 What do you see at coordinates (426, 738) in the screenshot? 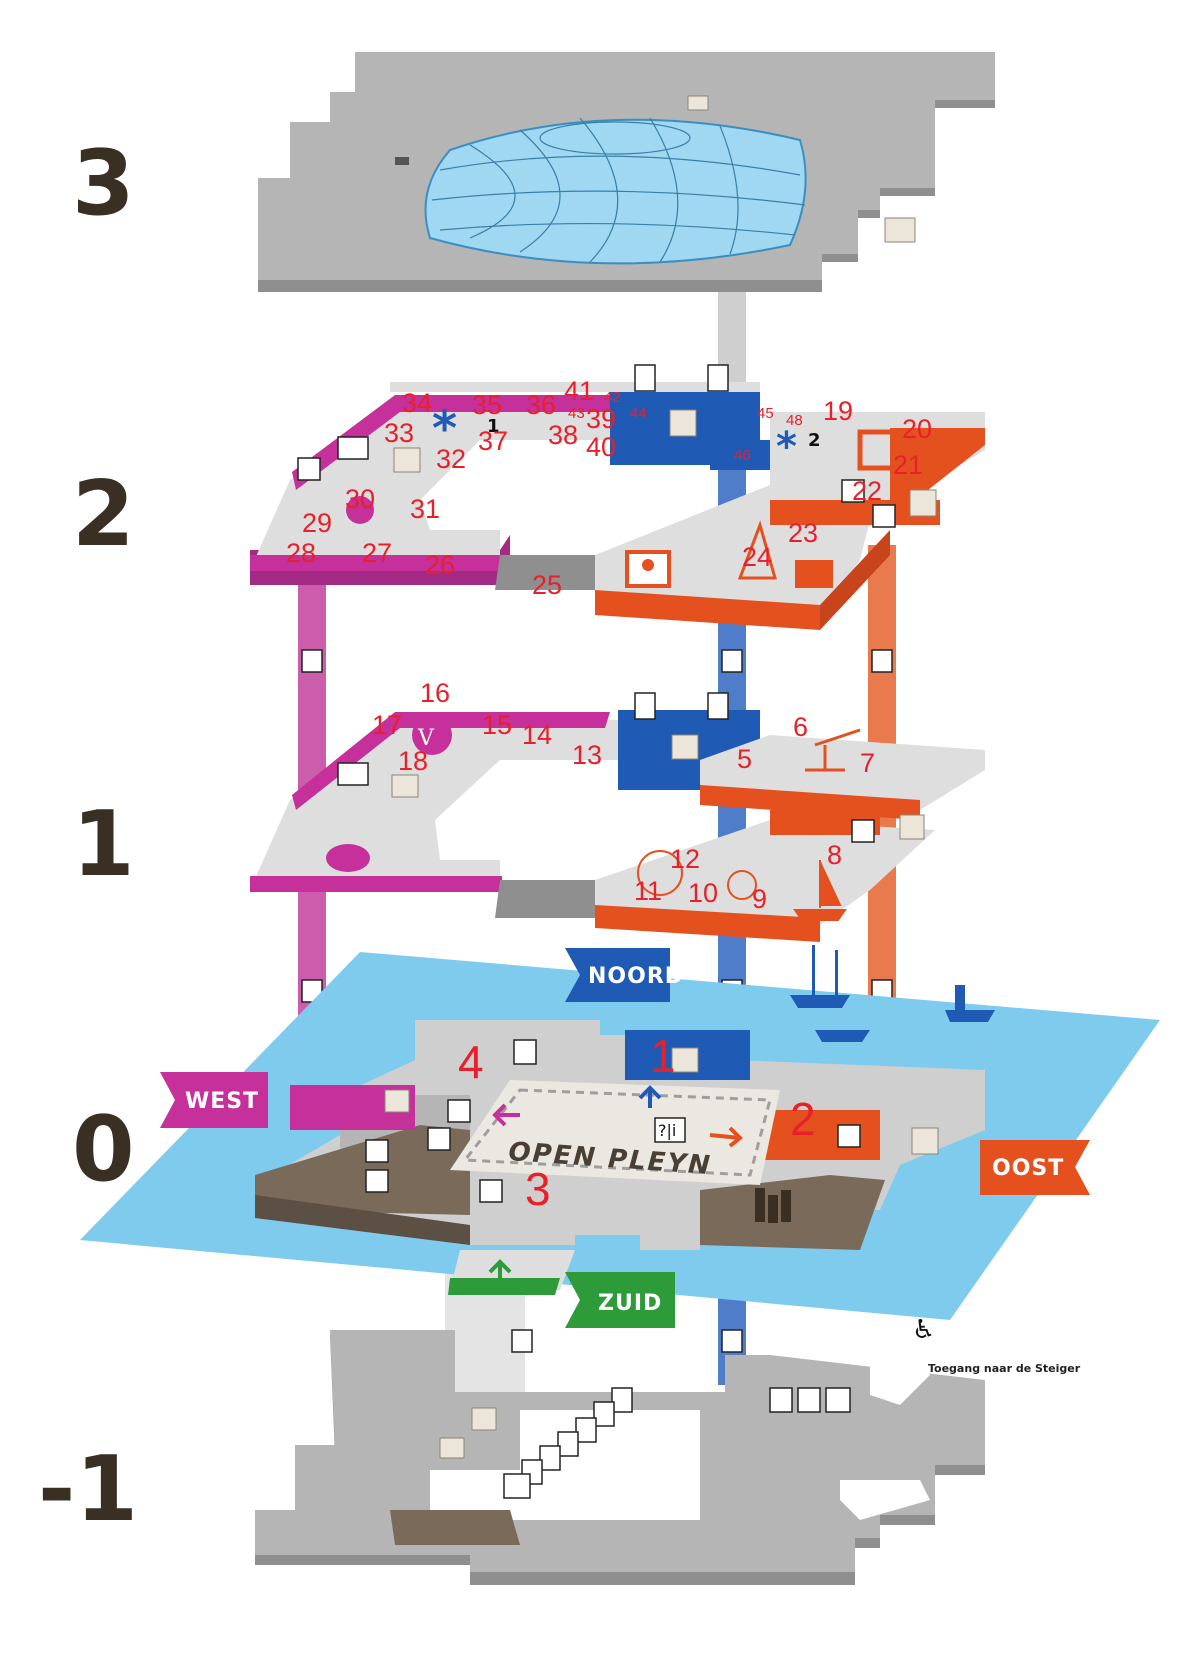
I see `voc-logo-icon: V` at bounding box center [426, 738].